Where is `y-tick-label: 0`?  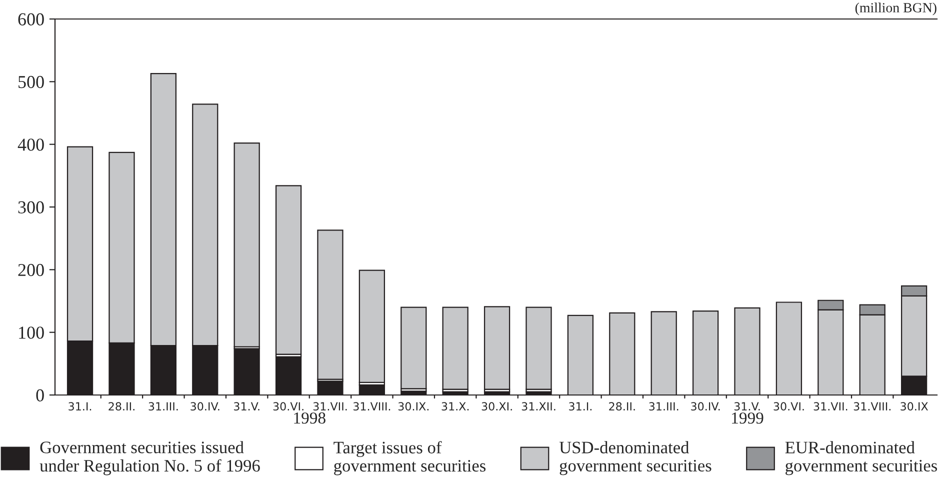 y-tick-label: 0 is located at coordinates (40, 395).